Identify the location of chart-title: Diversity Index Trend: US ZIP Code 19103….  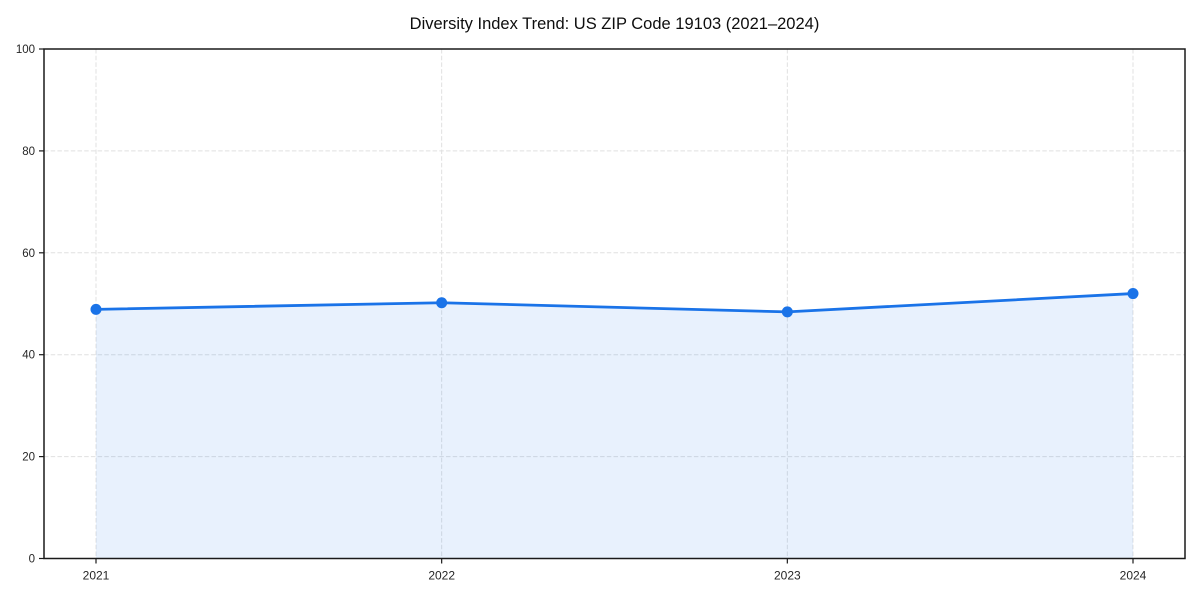
(614, 24).